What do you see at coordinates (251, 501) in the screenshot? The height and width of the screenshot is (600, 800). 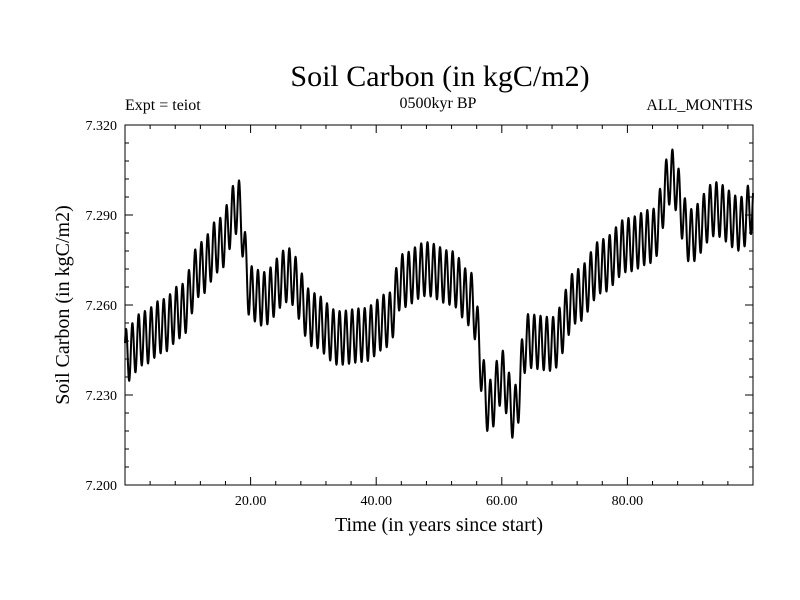 I see `x-tick-label: 20.00` at bounding box center [251, 501].